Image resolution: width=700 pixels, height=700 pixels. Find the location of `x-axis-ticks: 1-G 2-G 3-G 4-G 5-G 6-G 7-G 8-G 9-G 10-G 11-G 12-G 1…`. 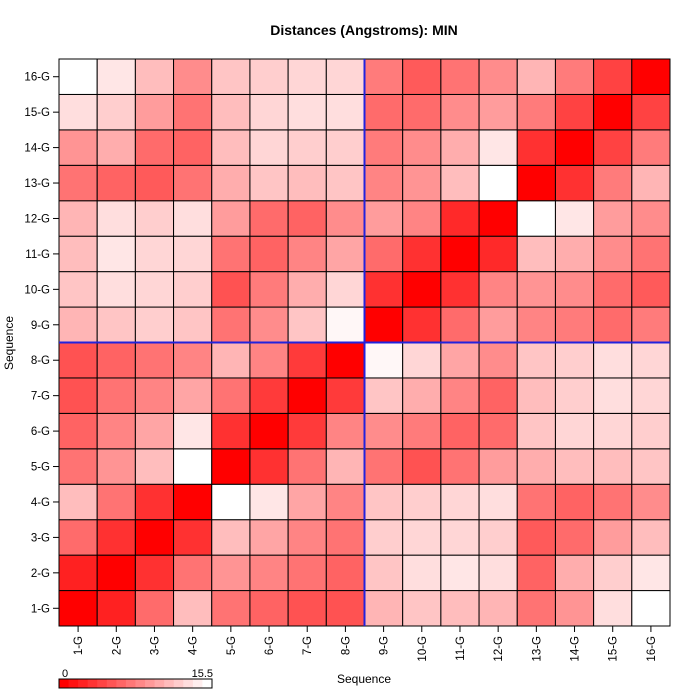

x-axis-ticks: 1-G 2-G 3-G 4-G 5-G 6-G 7-G 8-G 9-G 10-G 11-G 12-G 1… is located at coordinates (365, 644).